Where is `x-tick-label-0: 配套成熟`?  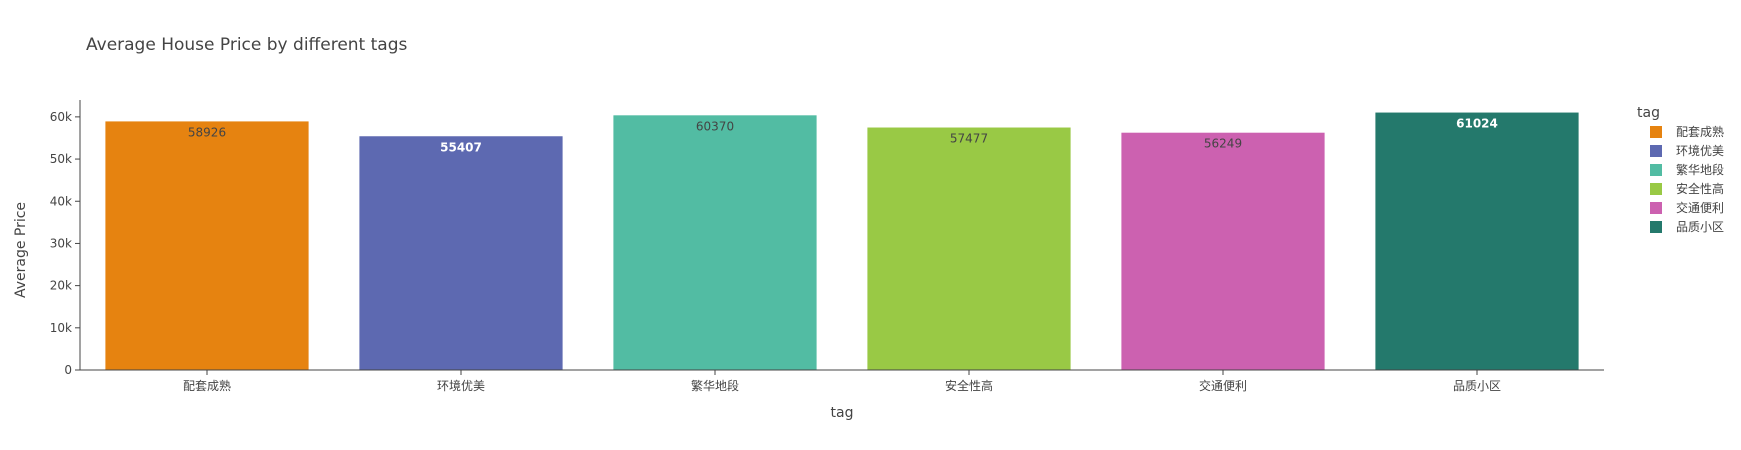
x-tick-label-0: 配套成熟 is located at coordinates (207, 385).